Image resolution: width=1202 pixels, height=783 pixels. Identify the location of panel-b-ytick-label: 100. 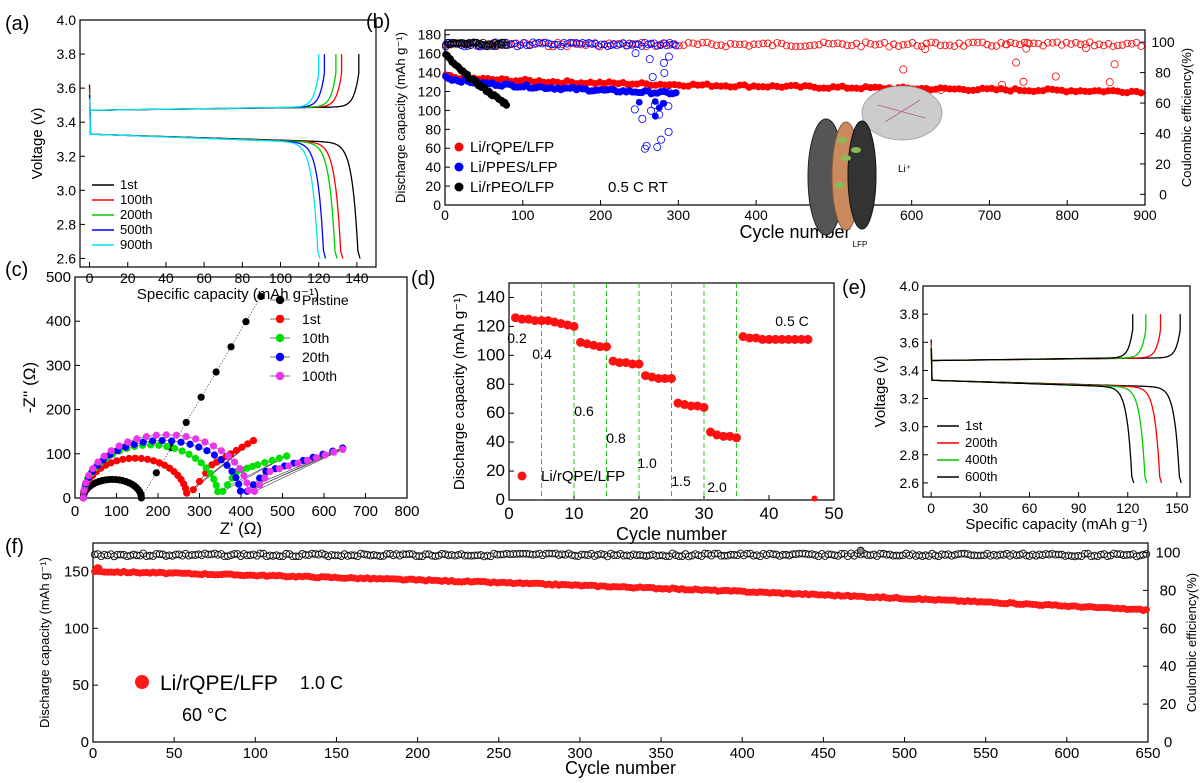
(430, 110).